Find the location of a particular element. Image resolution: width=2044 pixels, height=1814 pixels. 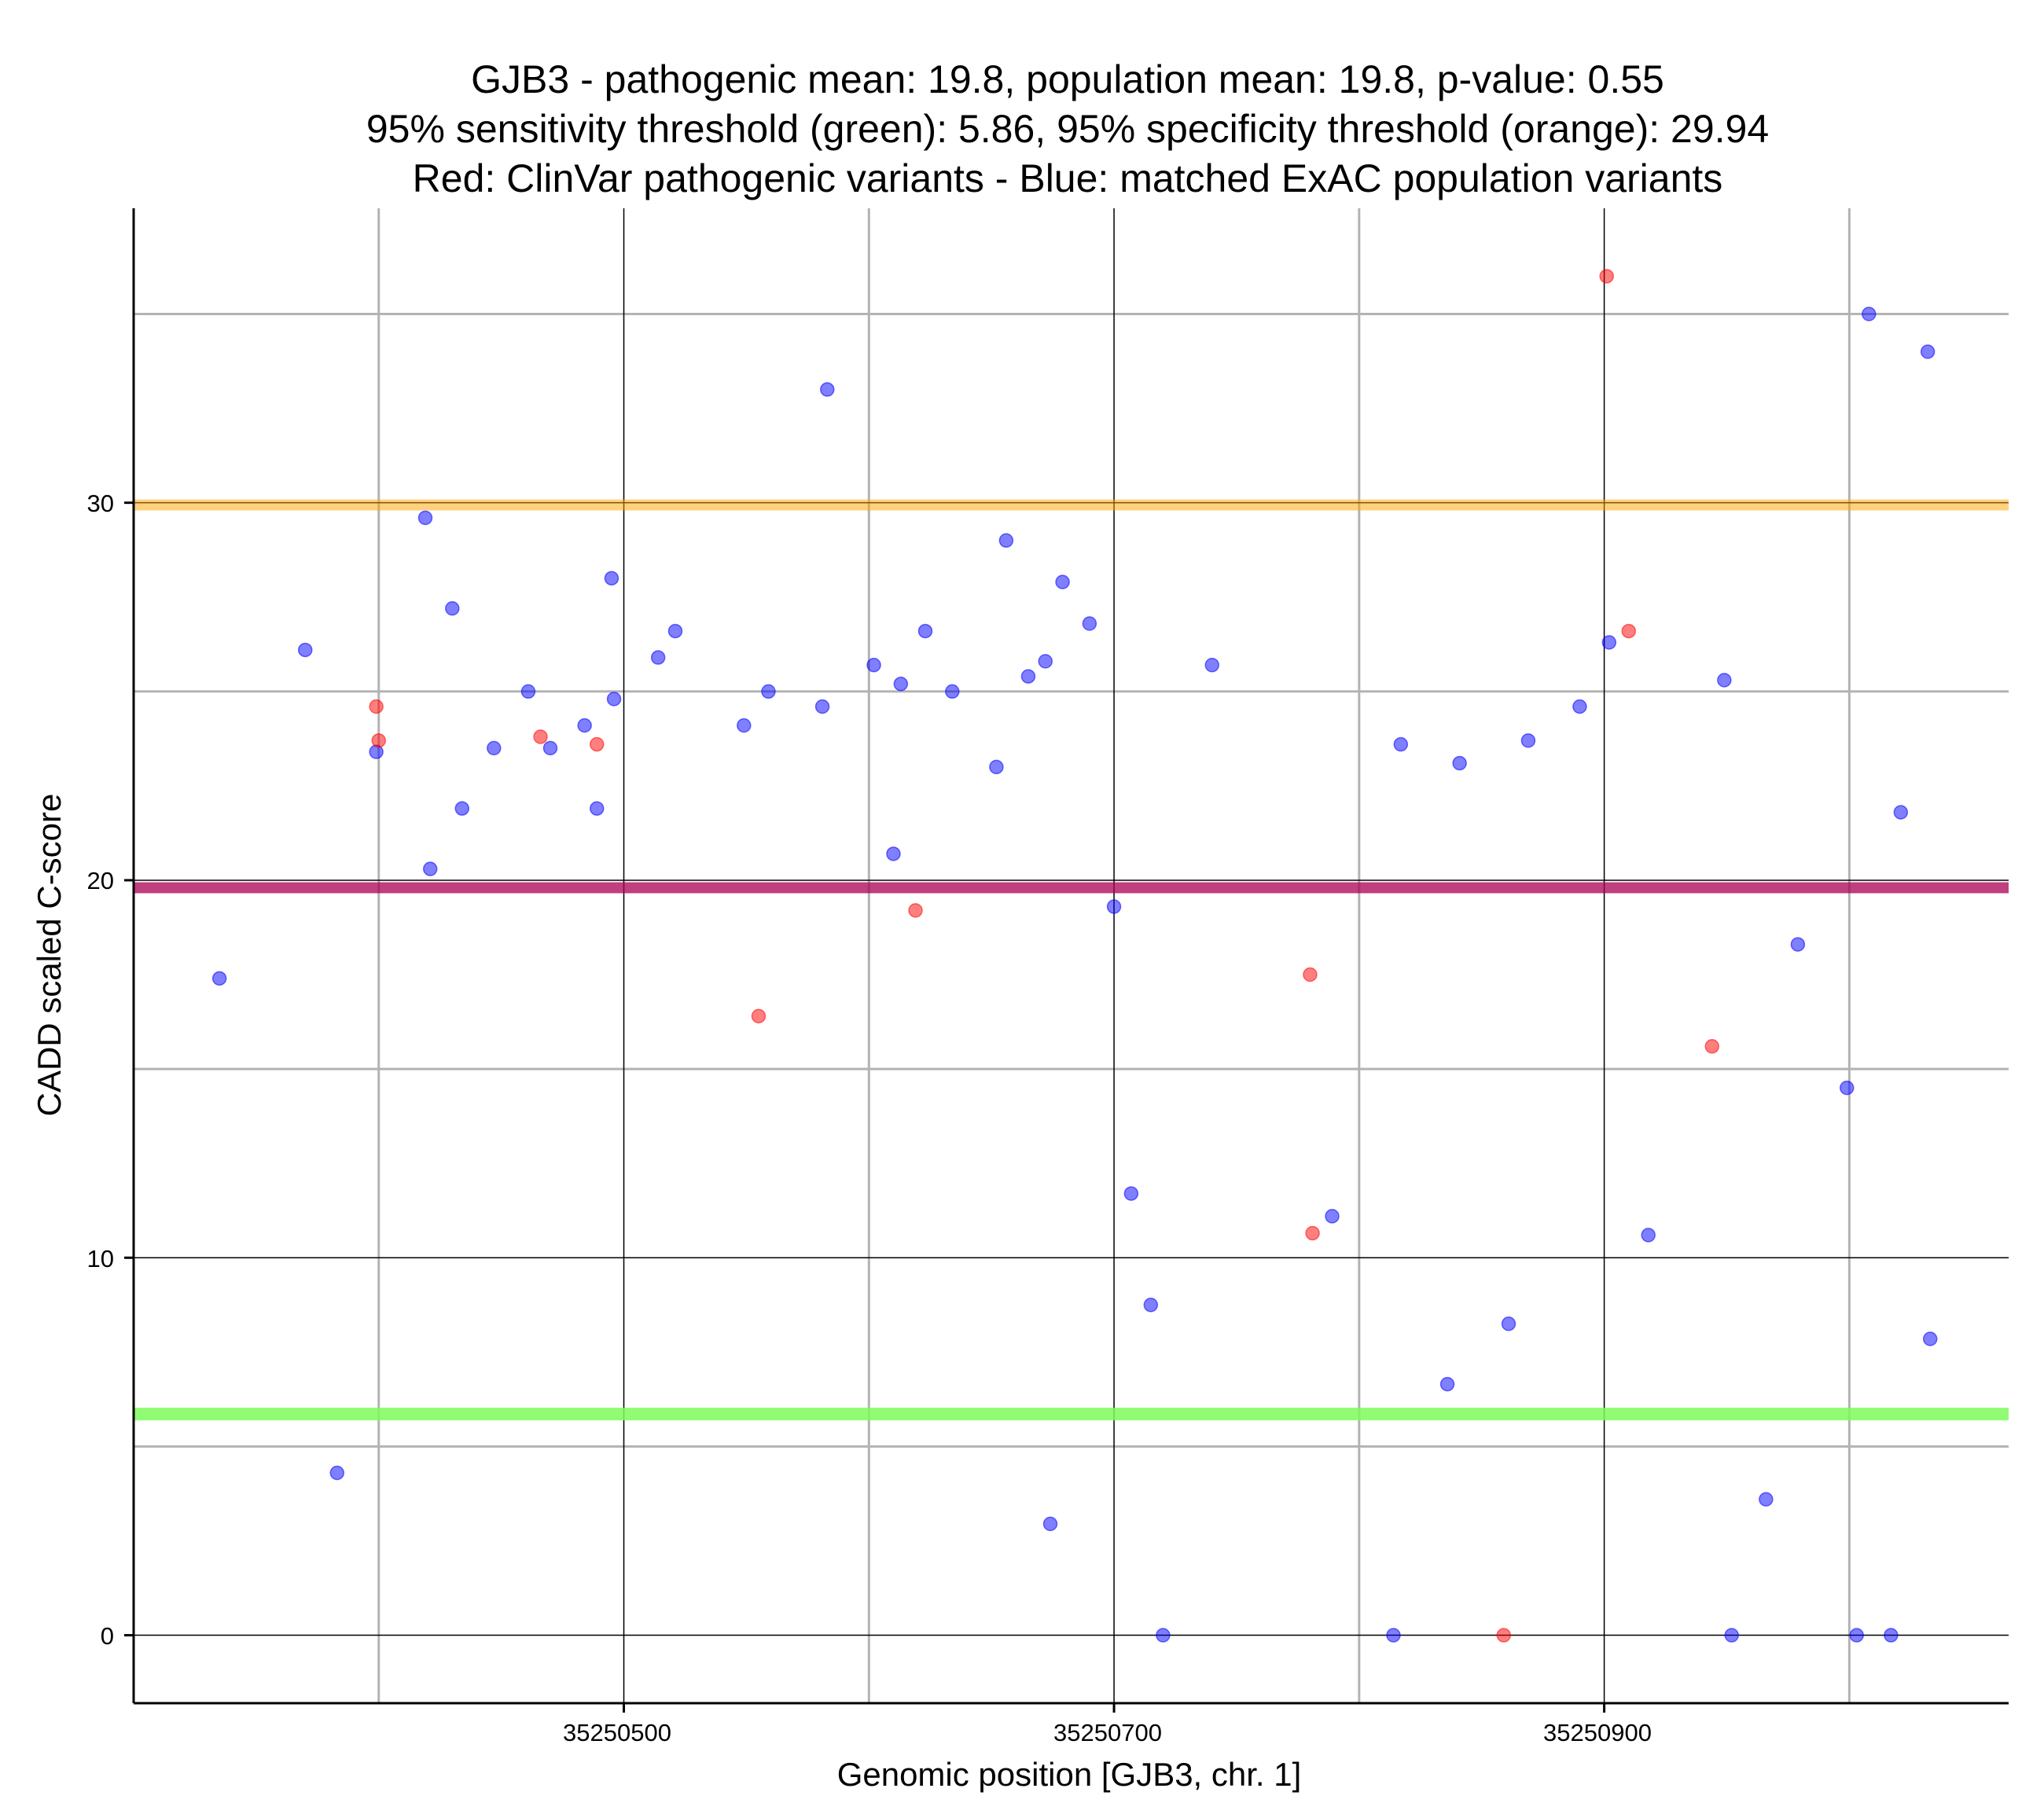

y-axis-ticks is located at coordinates (129, 1069).